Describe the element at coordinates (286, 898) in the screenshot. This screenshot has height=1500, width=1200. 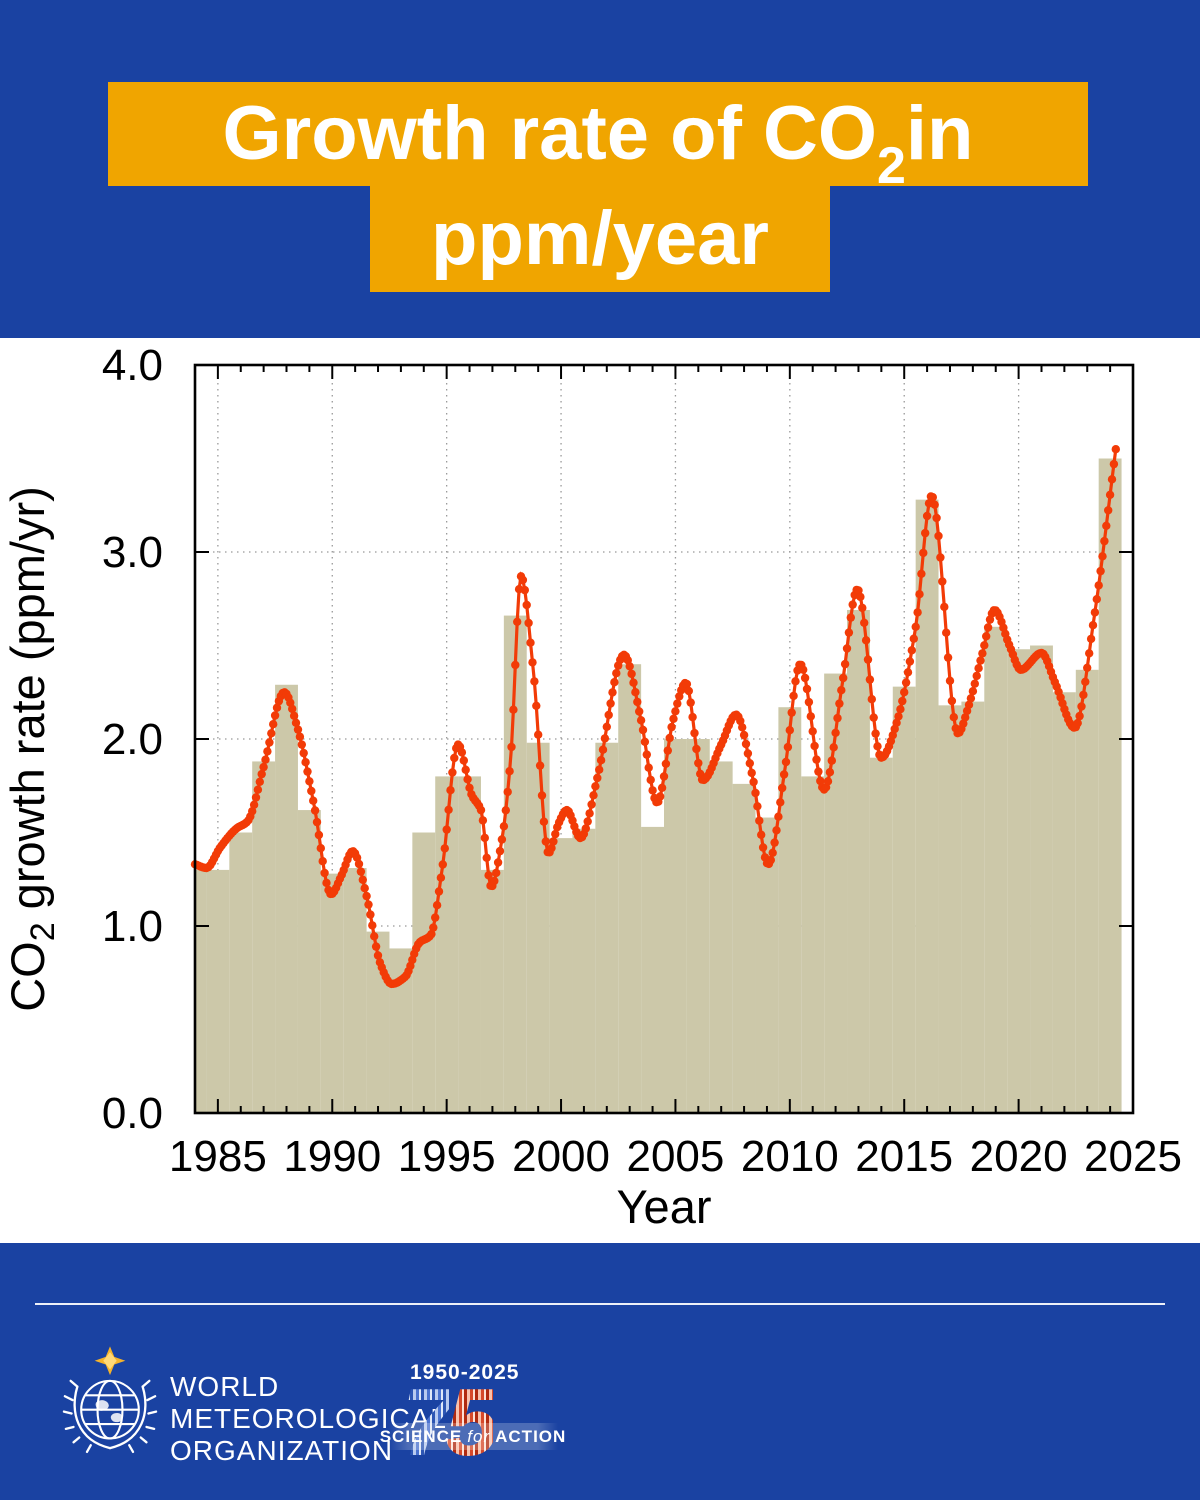
I see `bar-1988` at that location.